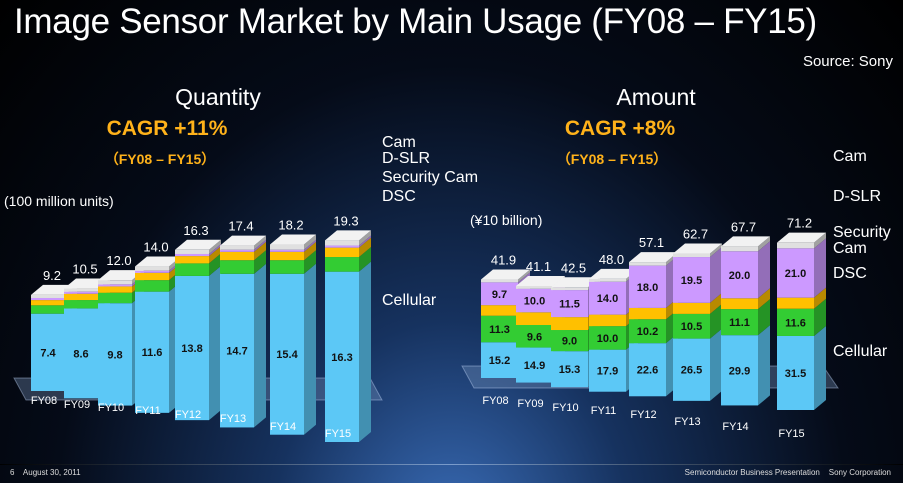 Image resolution: width=903 pixels, height=483 pixels. Describe the element at coordinates (612, 159) in the screenshot. I see `amount-period: （FY08 – FY15）` at that location.